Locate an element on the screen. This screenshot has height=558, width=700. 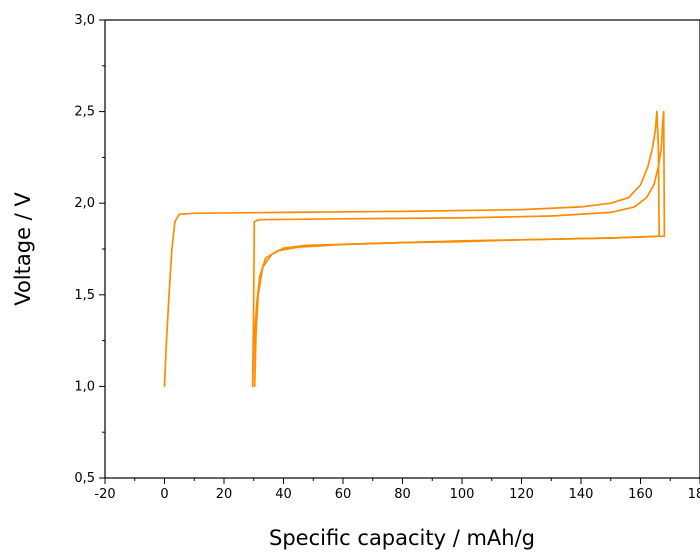
y-tick-label: 2,0 is located at coordinates (84, 203).